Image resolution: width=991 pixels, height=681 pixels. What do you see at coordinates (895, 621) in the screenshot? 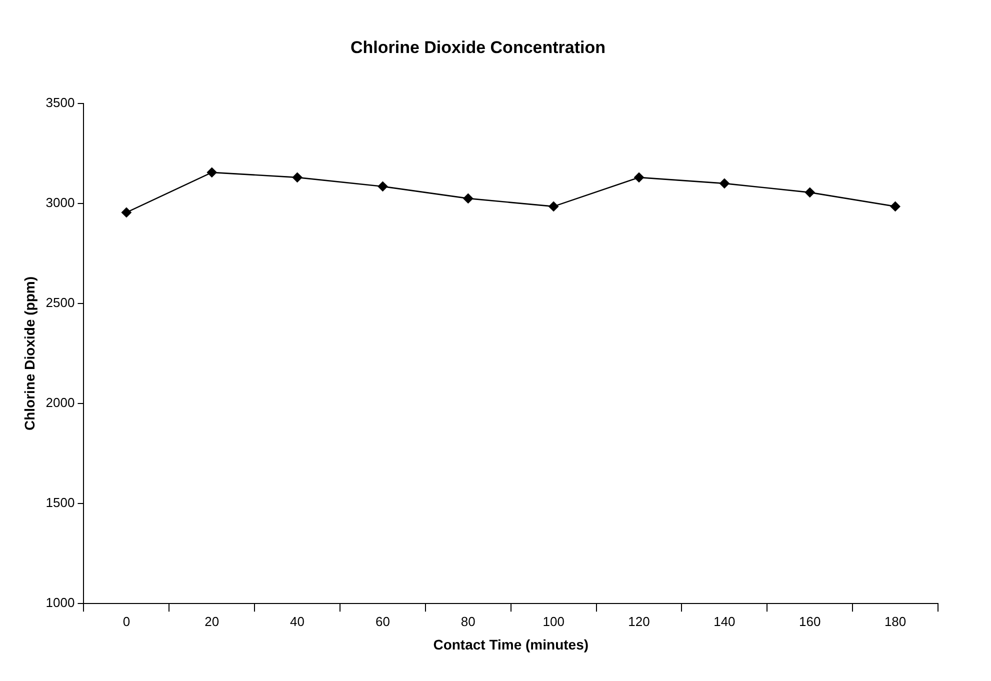
I see `x-tick-label: 180` at bounding box center [895, 621].